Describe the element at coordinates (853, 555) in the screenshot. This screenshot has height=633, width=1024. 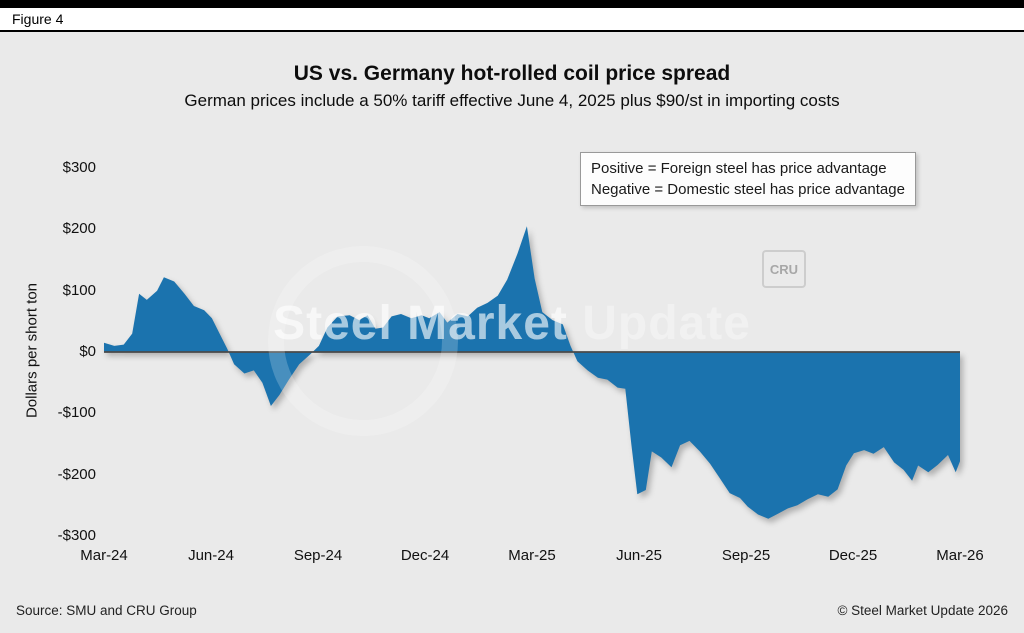
I see `x-tick-label: Dec-25` at that location.